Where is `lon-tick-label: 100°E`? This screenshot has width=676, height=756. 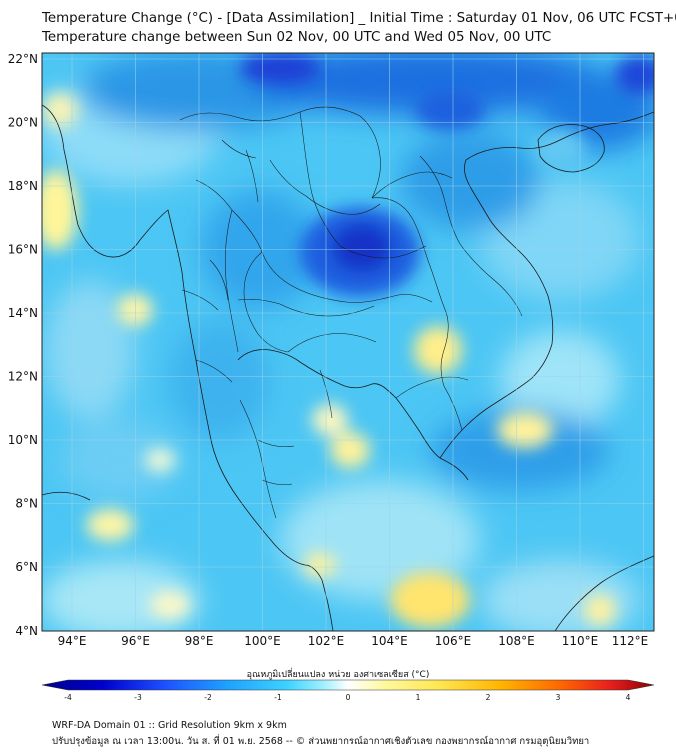 lon-tick-label: 100°E is located at coordinates (262, 641).